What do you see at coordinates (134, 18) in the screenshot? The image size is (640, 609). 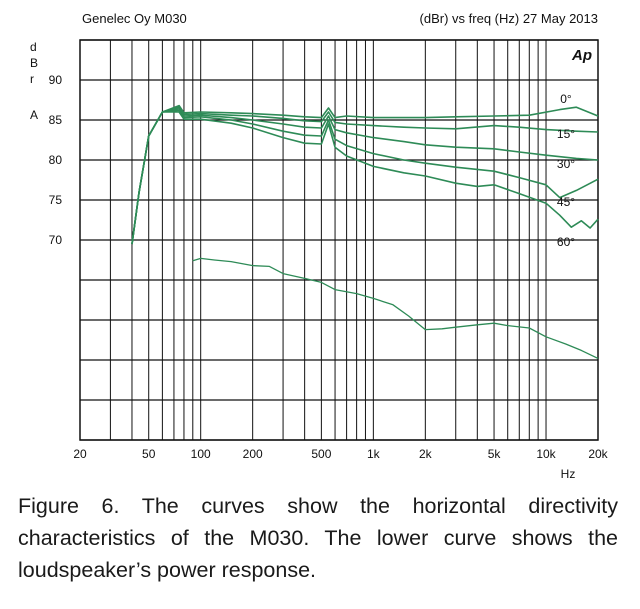 I see `chart-title: Genelec Oy M030` at bounding box center [134, 18].